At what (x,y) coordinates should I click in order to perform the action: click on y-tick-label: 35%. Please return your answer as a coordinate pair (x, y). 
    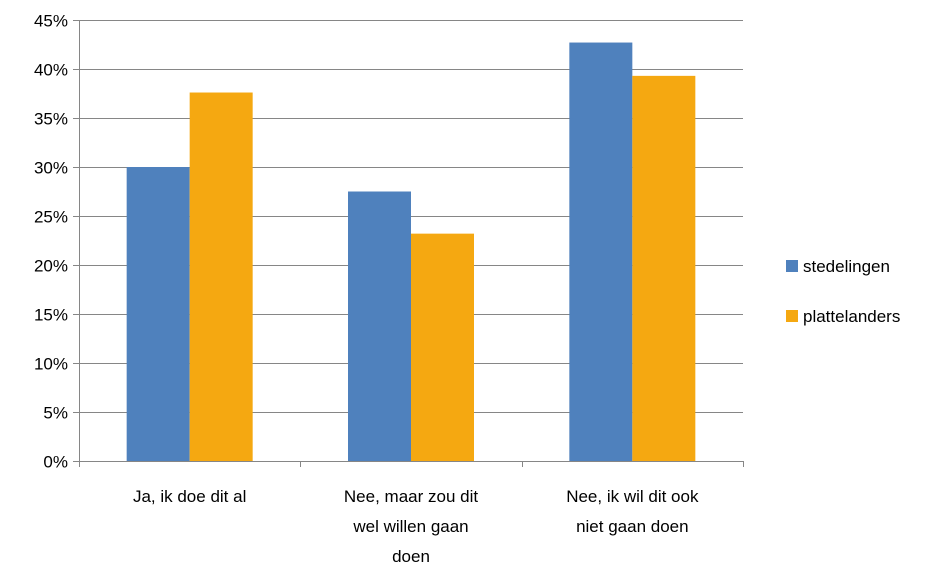
    Looking at the image, I should click on (51, 119).